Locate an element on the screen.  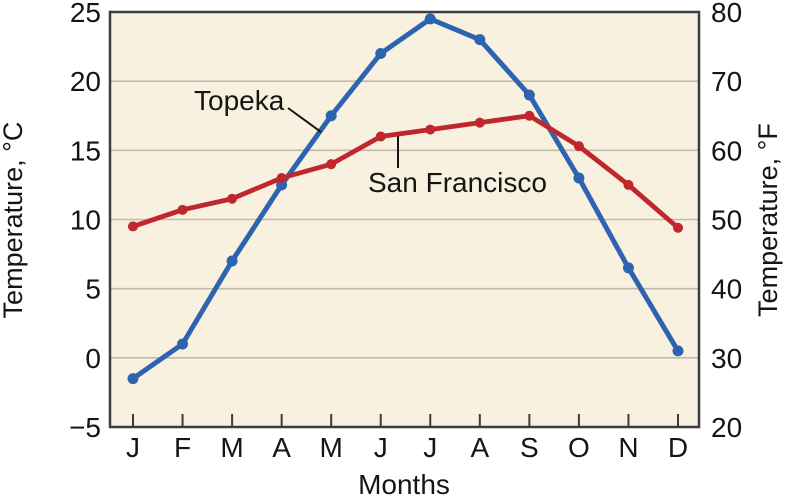
x-axis-ticks is located at coordinates (405, 420).